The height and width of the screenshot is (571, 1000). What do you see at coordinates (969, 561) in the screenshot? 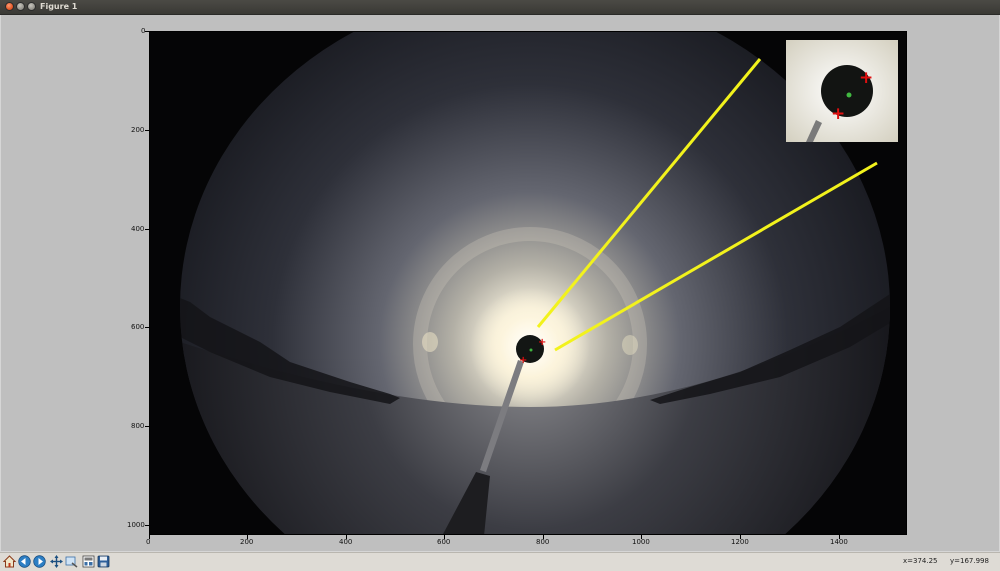
I see `y-coordinate-readout: y=167.998` at bounding box center [969, 561].